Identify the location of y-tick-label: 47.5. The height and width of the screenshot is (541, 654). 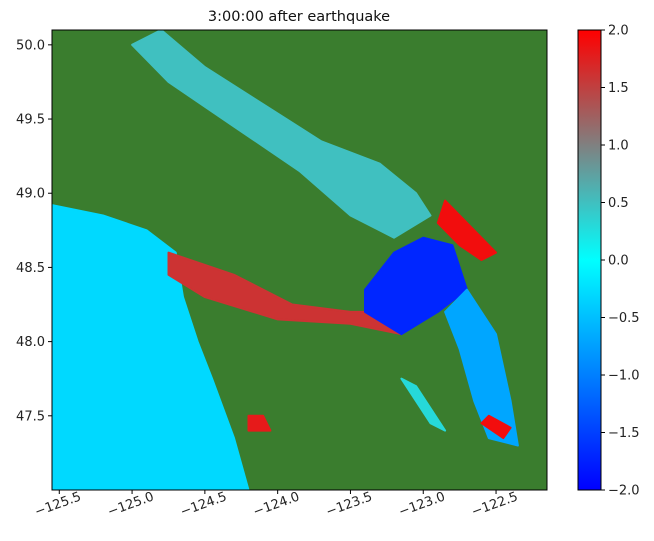
(30, 416).